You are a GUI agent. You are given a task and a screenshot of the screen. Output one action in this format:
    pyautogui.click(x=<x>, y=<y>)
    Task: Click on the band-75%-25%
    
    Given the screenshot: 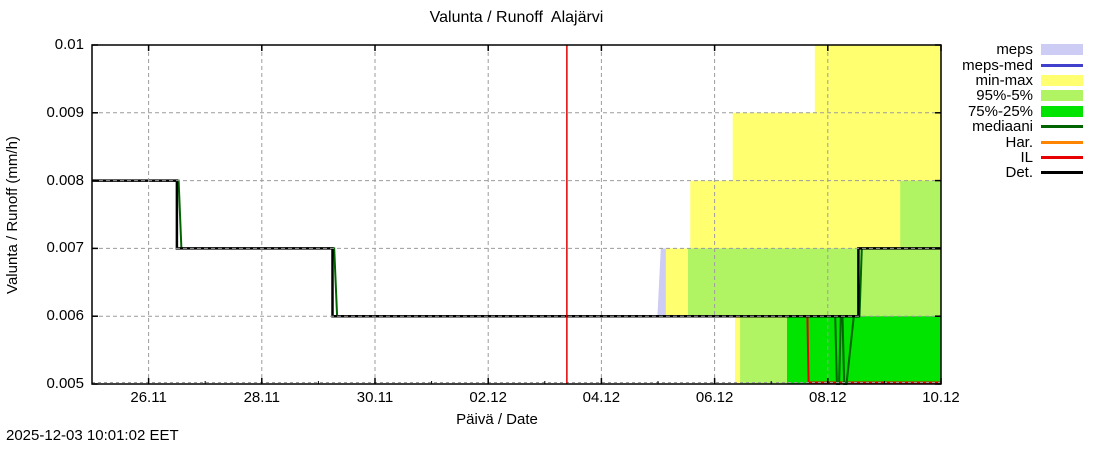 What is the action you would take?
    pyautogui.click(x=864, y=350)
    